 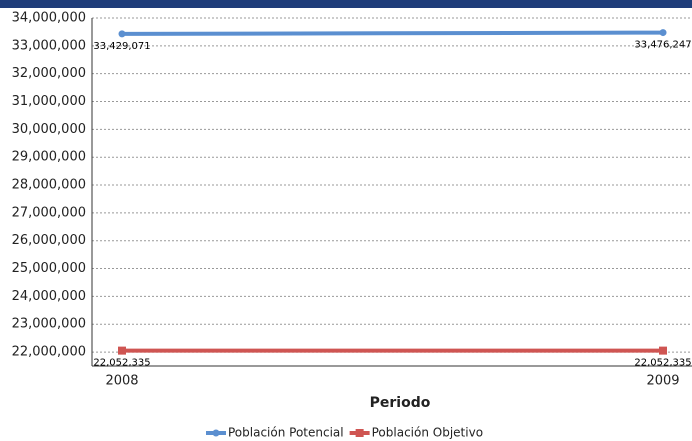 I want to click on y-tick-label: 31,000,000, so click(x=49, y=101).